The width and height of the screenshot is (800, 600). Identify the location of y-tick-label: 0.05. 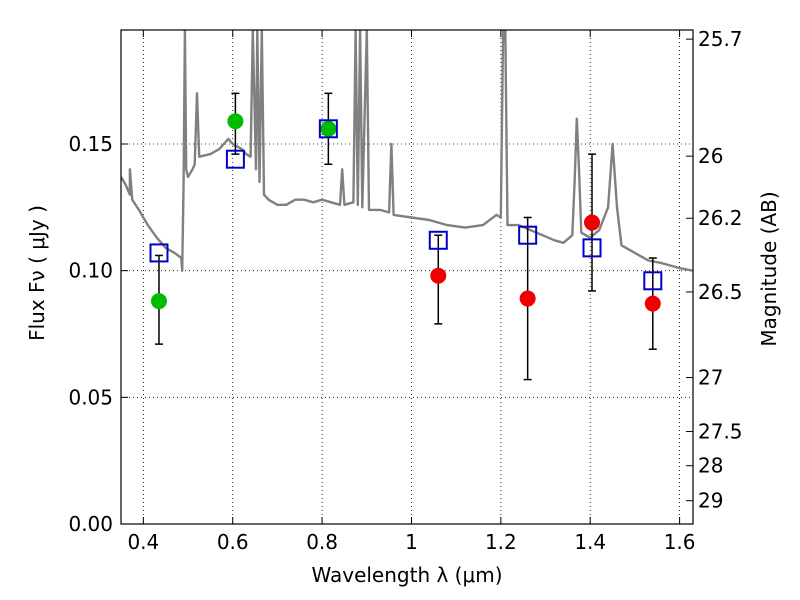
(90, 397).